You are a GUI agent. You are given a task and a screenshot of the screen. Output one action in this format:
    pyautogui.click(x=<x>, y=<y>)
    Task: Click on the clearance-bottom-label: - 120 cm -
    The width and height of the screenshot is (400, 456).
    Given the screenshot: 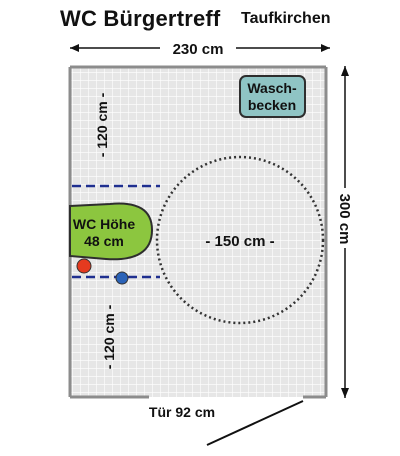 What is the action you would take?
    pyautogui.click(x=109, y=336)
    